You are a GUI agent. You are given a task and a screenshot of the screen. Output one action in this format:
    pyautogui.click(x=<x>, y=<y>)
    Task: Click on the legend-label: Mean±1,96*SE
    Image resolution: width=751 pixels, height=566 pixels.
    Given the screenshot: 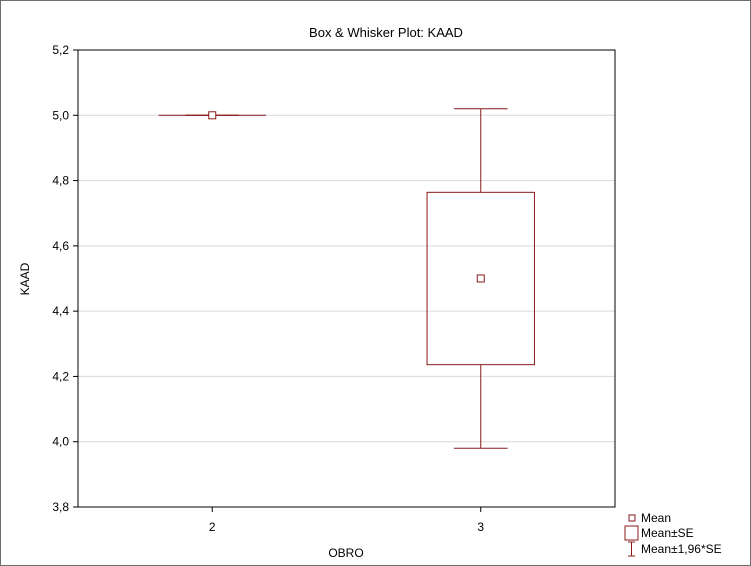 What is the action you would take?
    pyautogui.click(x=681, y=549)
    